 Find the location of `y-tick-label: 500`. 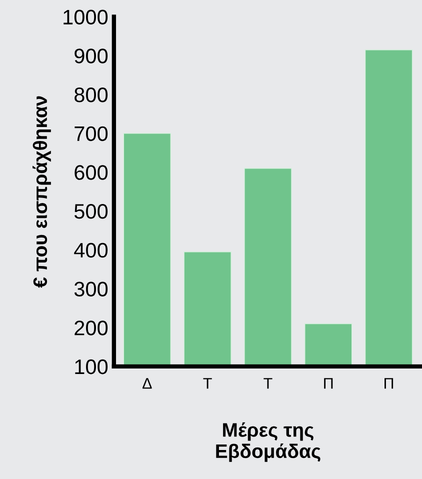

y-tick-label: 500 is located at coordinates (91, 211).